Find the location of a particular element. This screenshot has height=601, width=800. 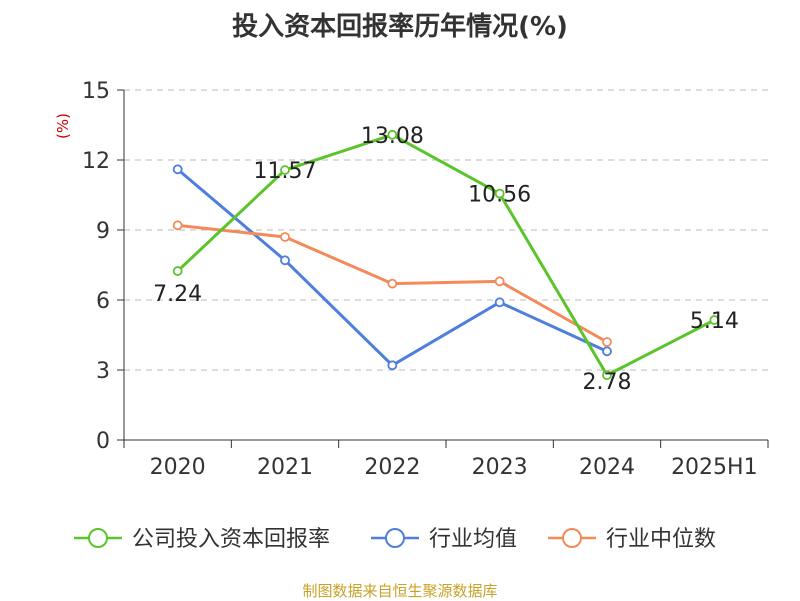

data-label: 13.08 is located at coordinates (392, 136).